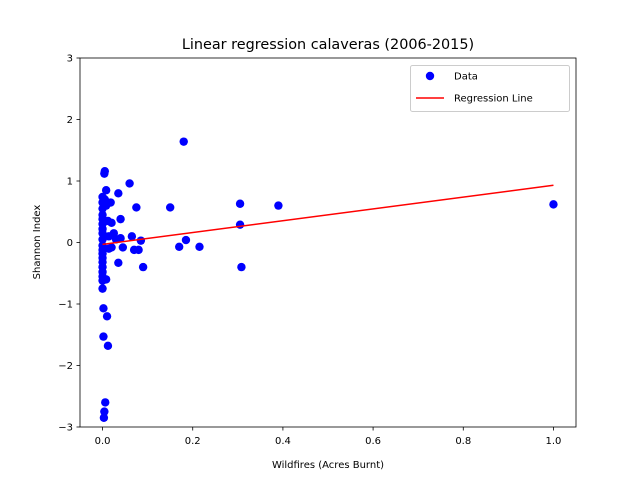 This screenshot has height=485, width=640. I want to click on regression-line, so click(328, 215).